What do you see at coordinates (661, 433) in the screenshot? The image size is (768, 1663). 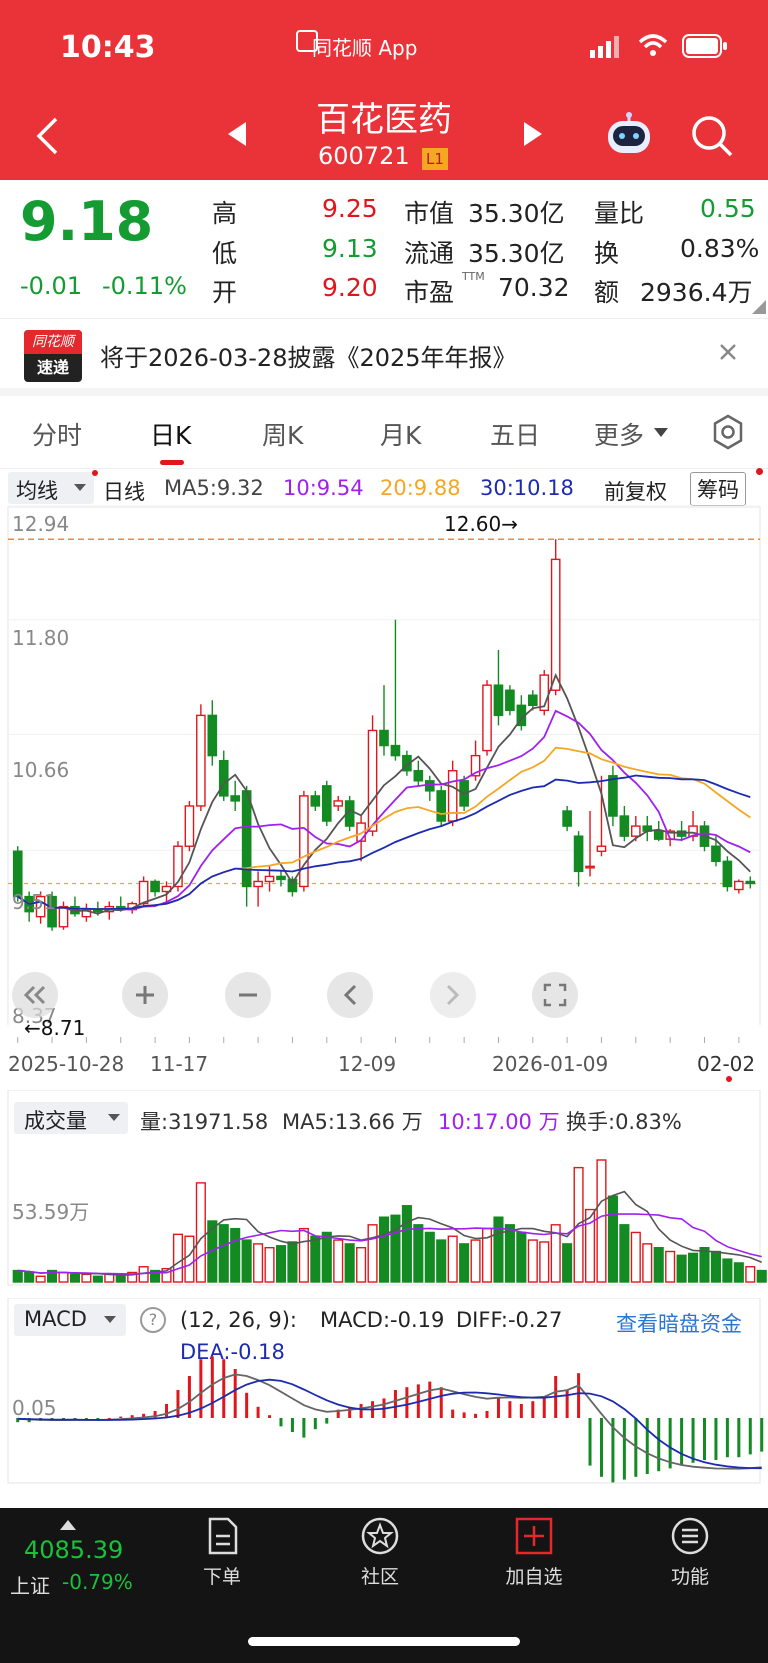 I see `more-caret-icon` at bounding box center [661, 433].